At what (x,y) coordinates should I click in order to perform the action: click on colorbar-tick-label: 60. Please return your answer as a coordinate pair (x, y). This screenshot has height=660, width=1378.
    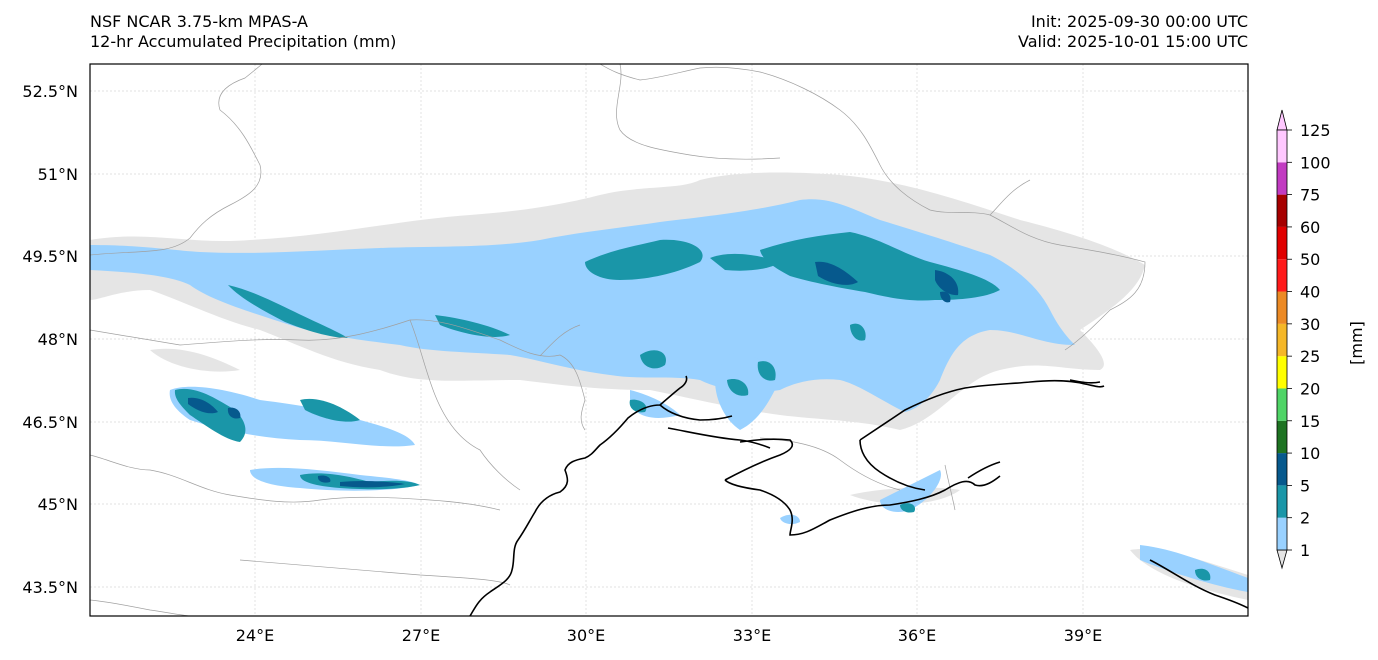
    Looking at the image, I should click on (1310, 227).